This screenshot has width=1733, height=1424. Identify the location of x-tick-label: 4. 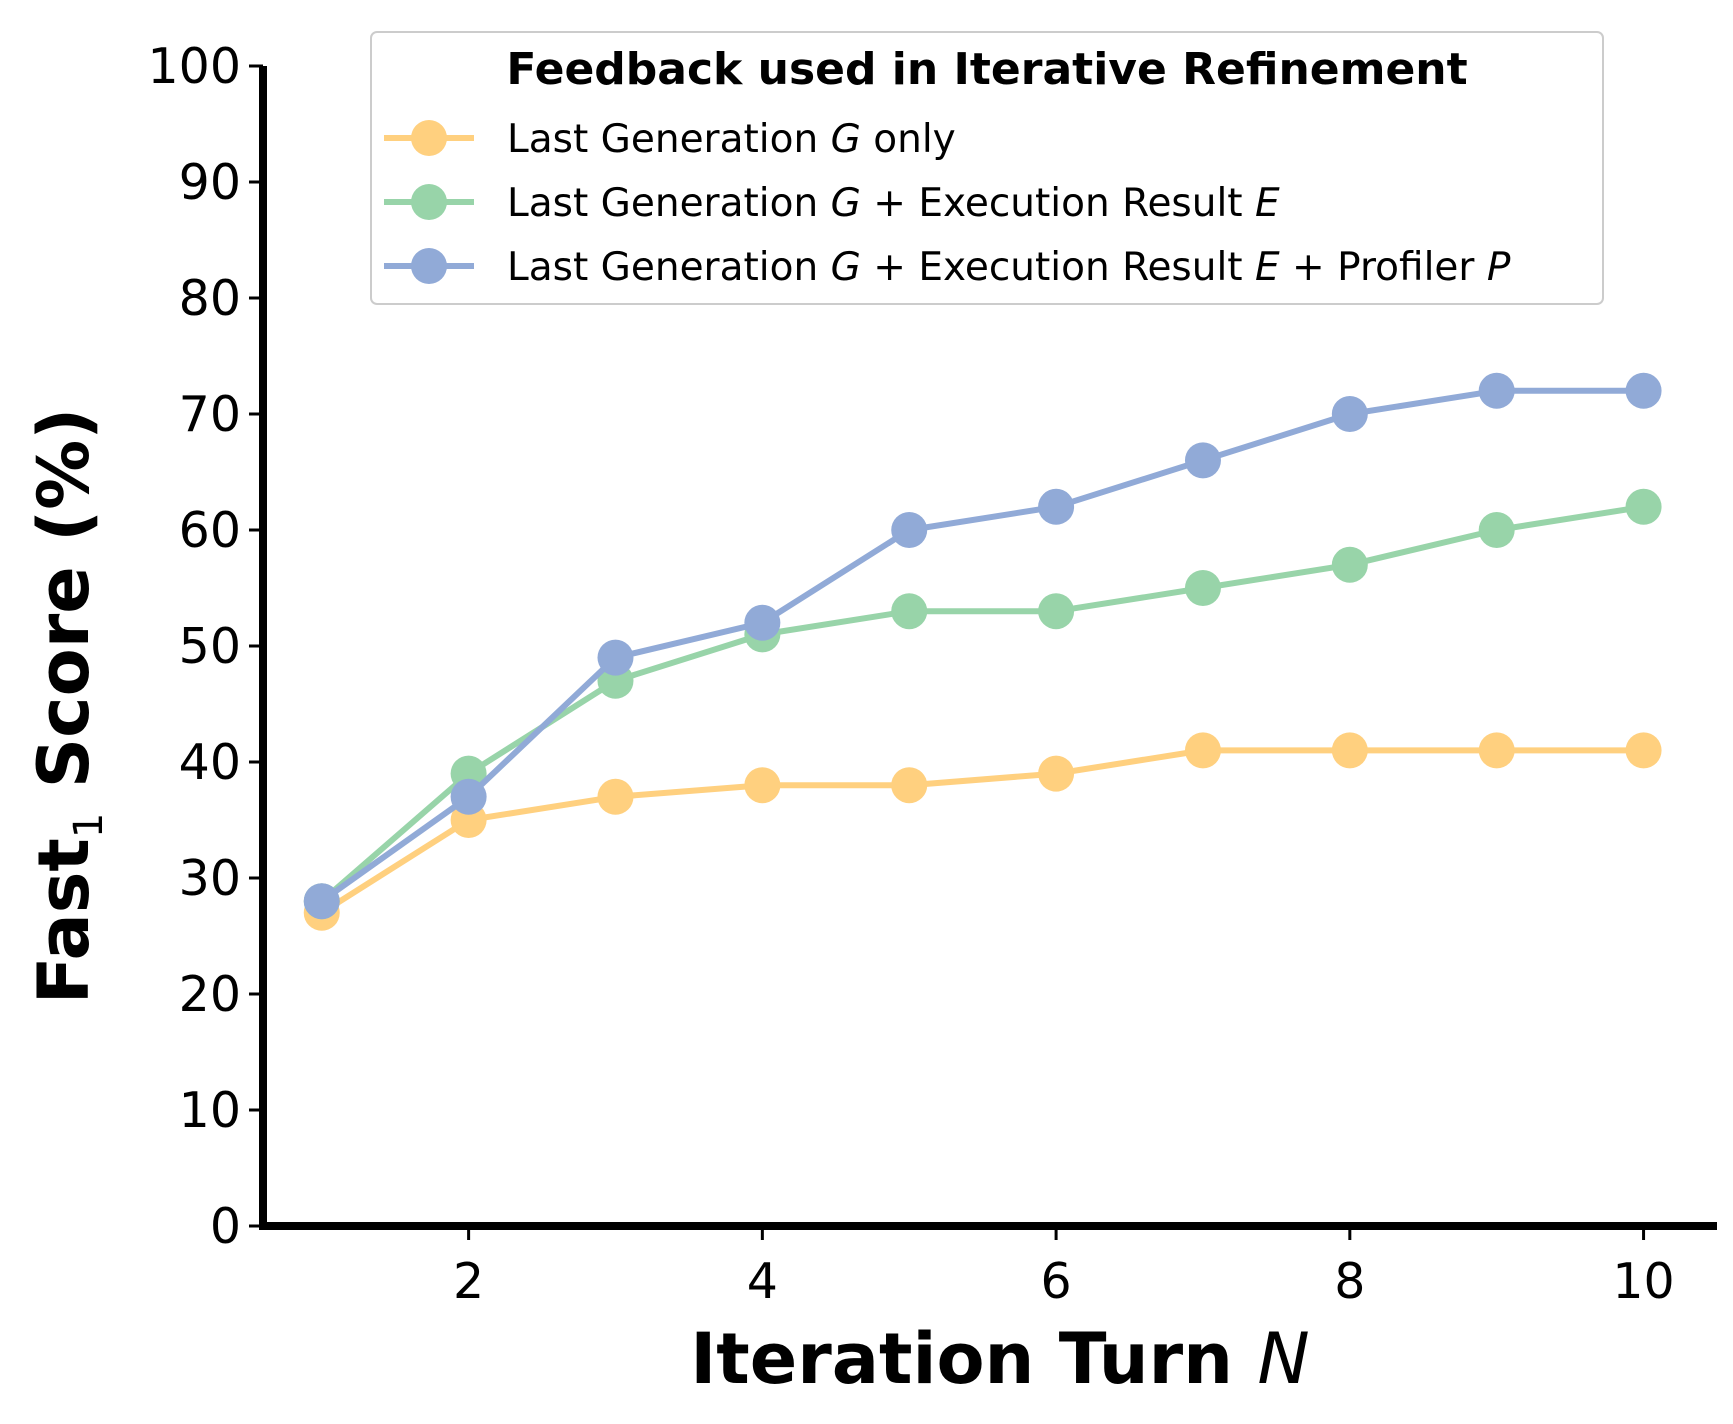
(762, 1281).